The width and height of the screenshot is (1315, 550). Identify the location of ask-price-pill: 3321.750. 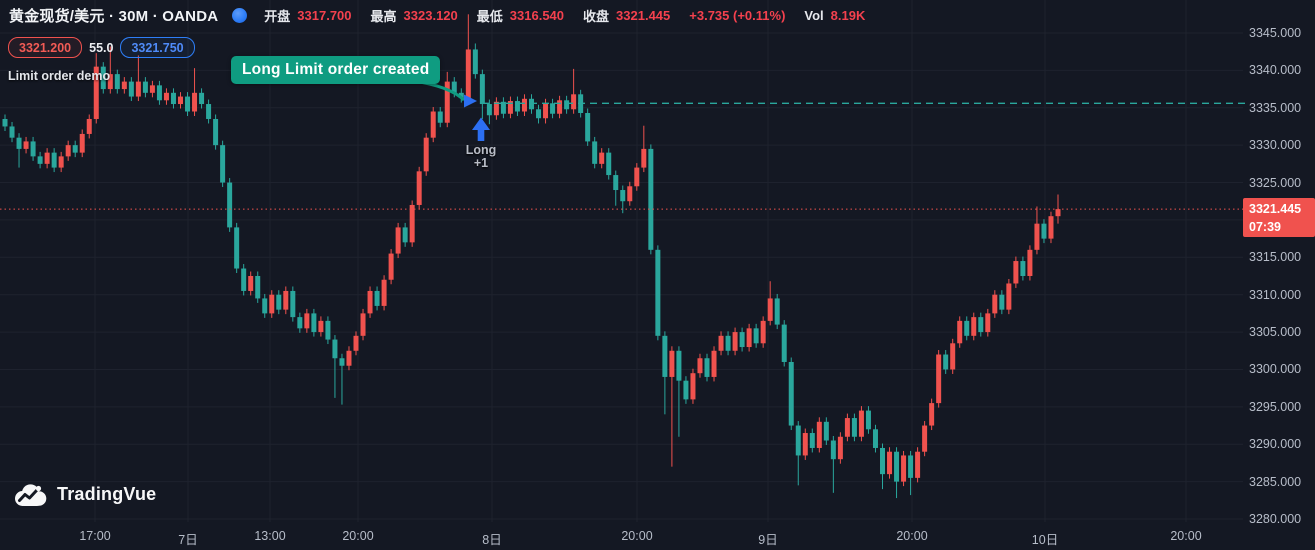
(157, 47).